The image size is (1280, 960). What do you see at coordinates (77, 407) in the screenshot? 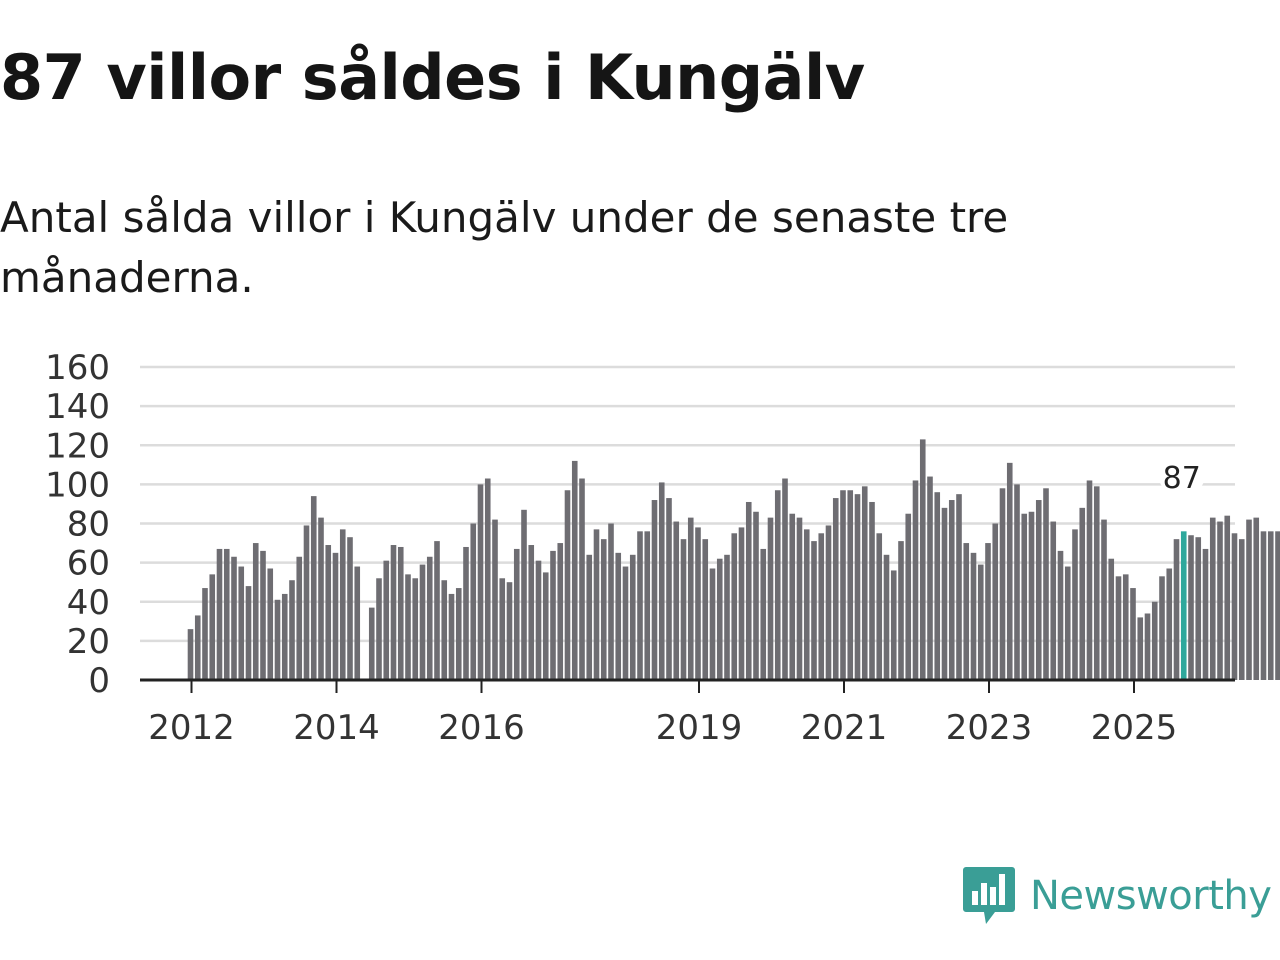
I see `y-tick-label: 140` at bounding box center [77, 407].